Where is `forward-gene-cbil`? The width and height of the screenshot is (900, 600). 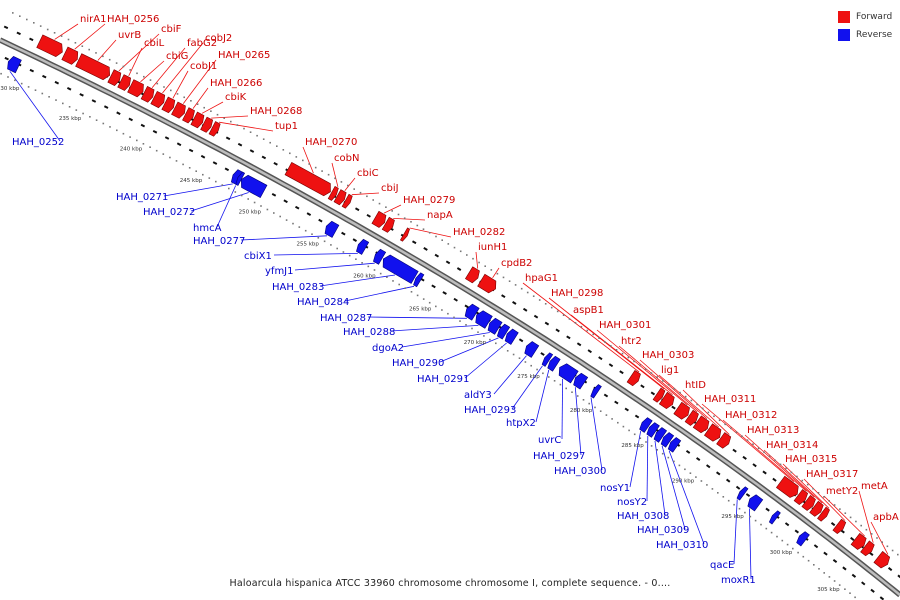 forward-gene-cbil is located at coordinates (124, 82).